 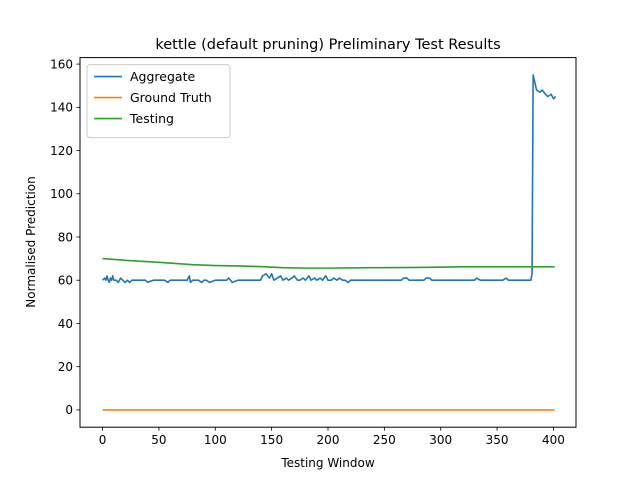 I want to click on y-tick-label: 20, so click(x=65, y=367).